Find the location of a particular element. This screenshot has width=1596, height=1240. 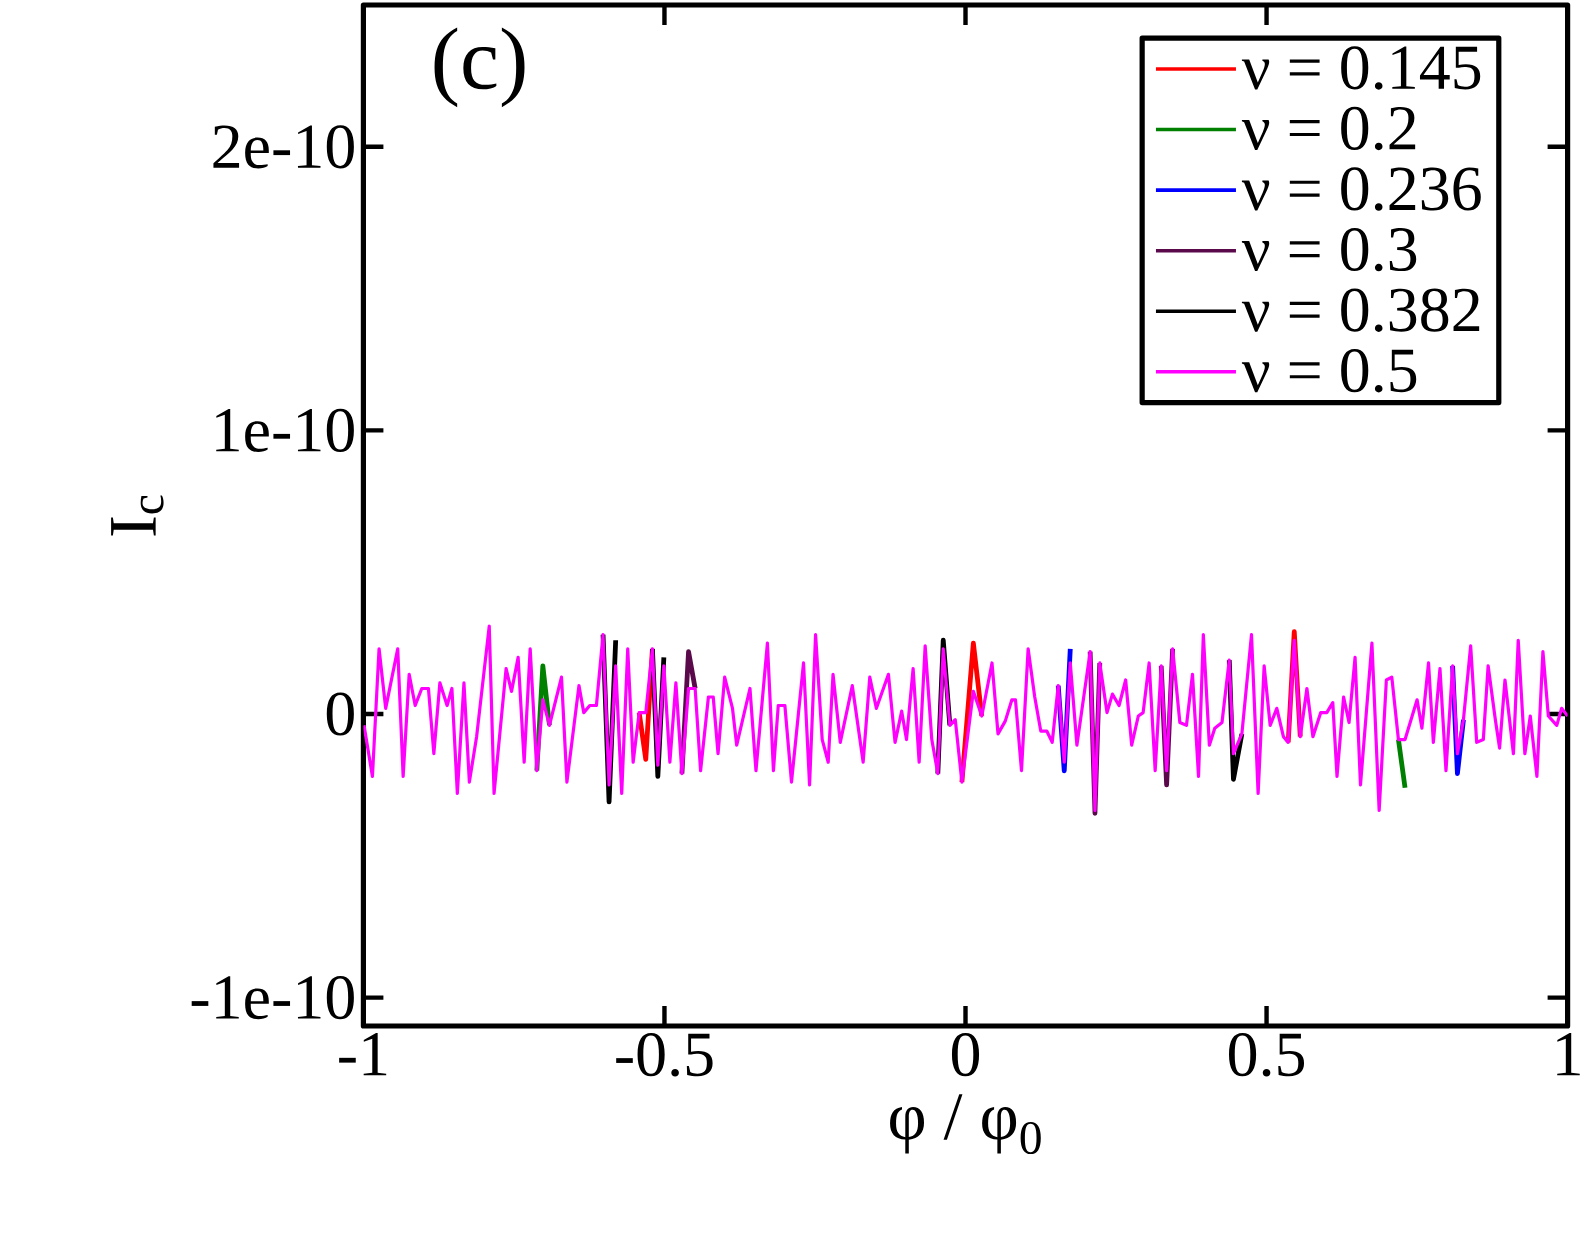

x-tick-label: 0 is located at coordinates (965, 1055).